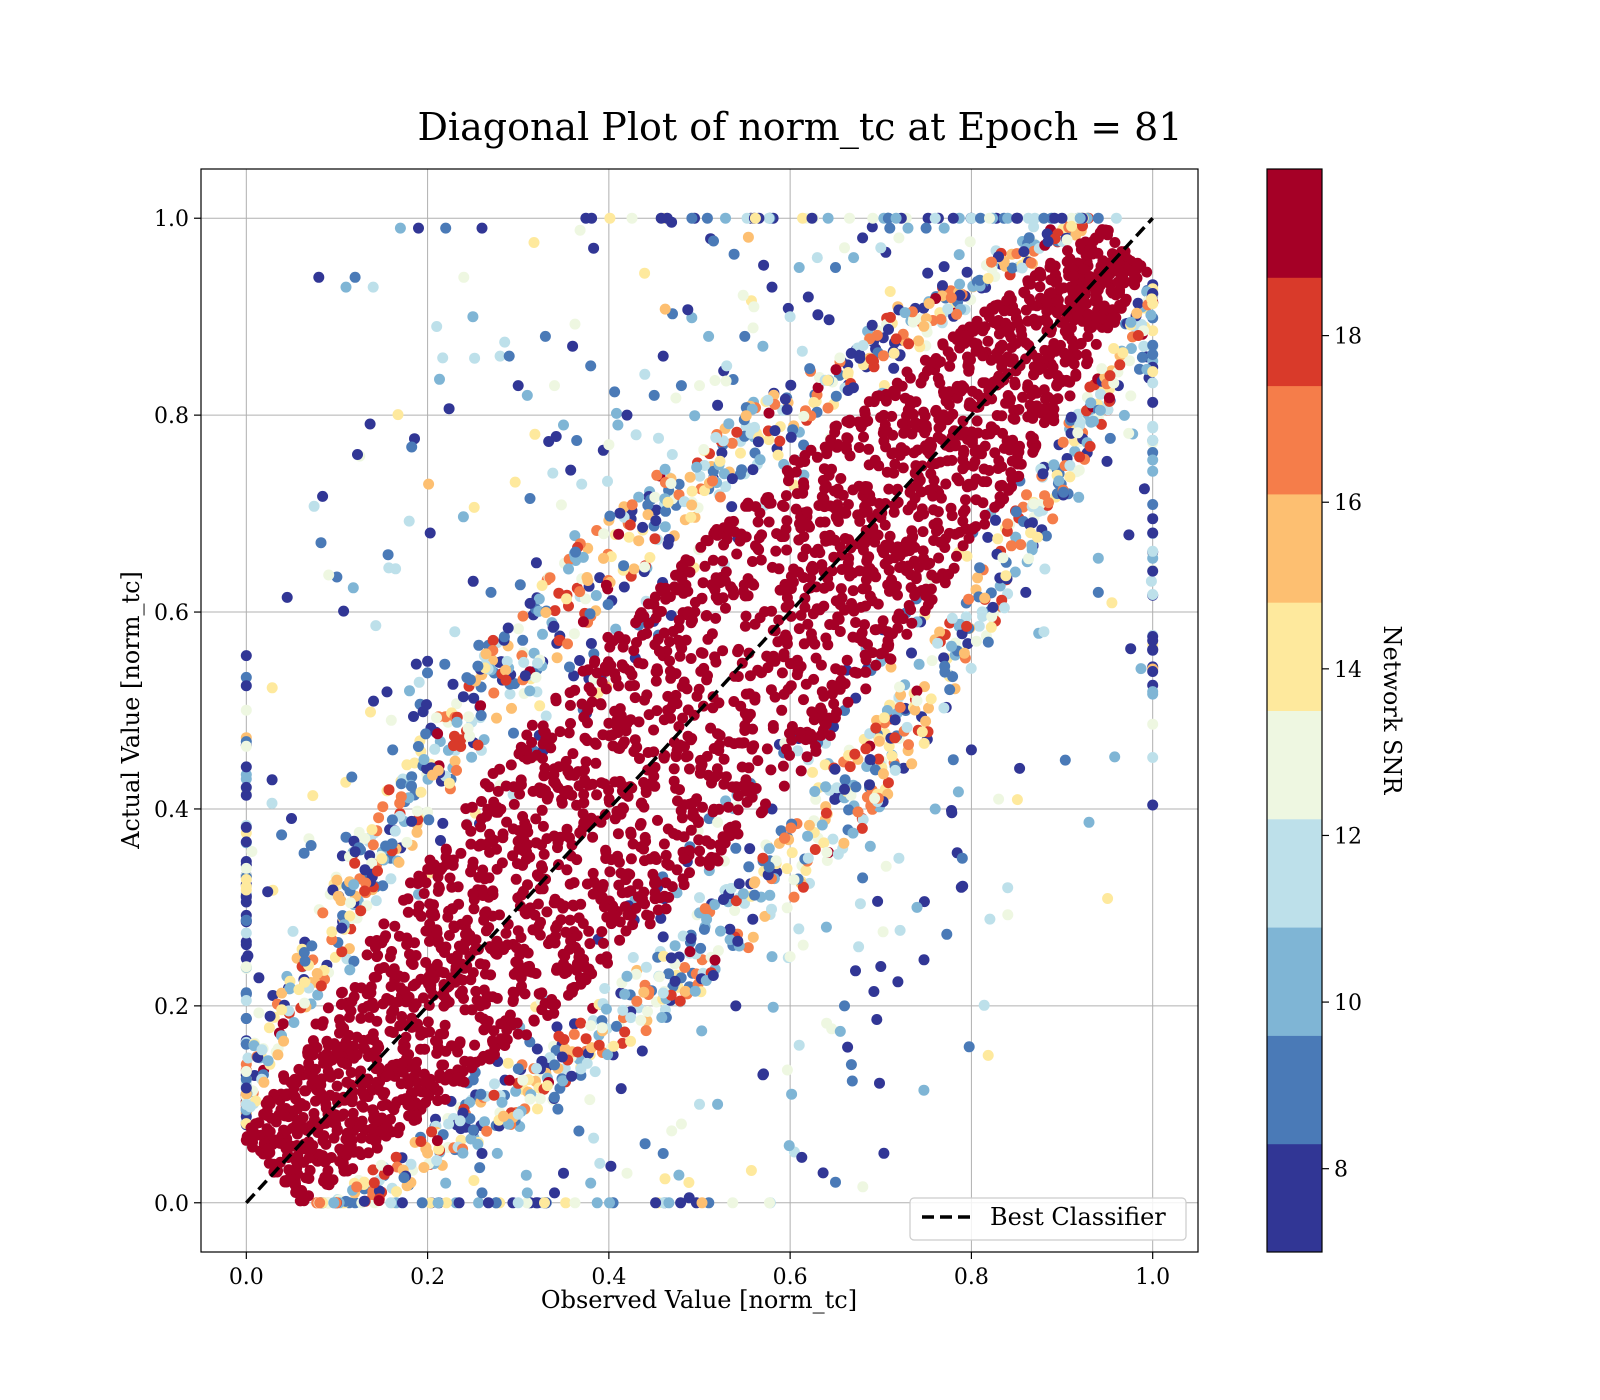  I want to click on x-axis-label: Observed Value [norm_tc], so click(699, 1300).